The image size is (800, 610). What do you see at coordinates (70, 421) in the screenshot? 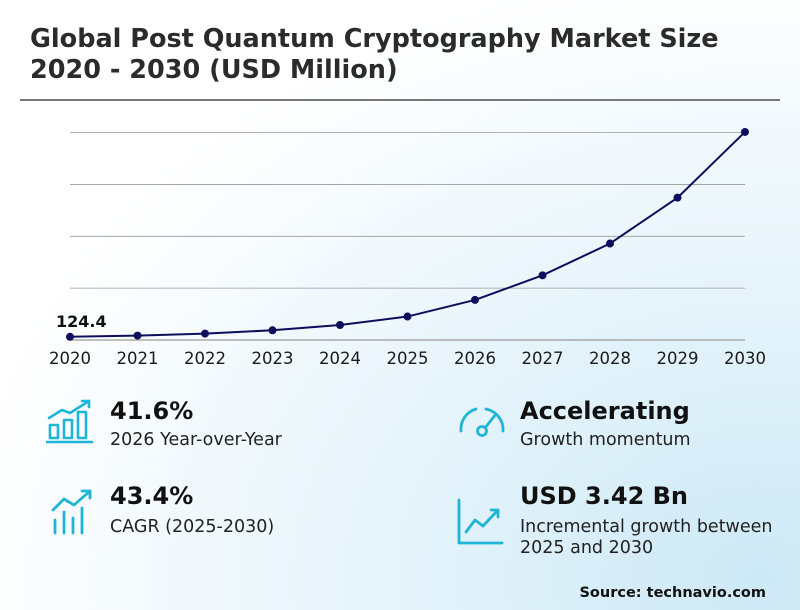
I see `bar-chart-growth-icon` at bounding box center [70, 421].